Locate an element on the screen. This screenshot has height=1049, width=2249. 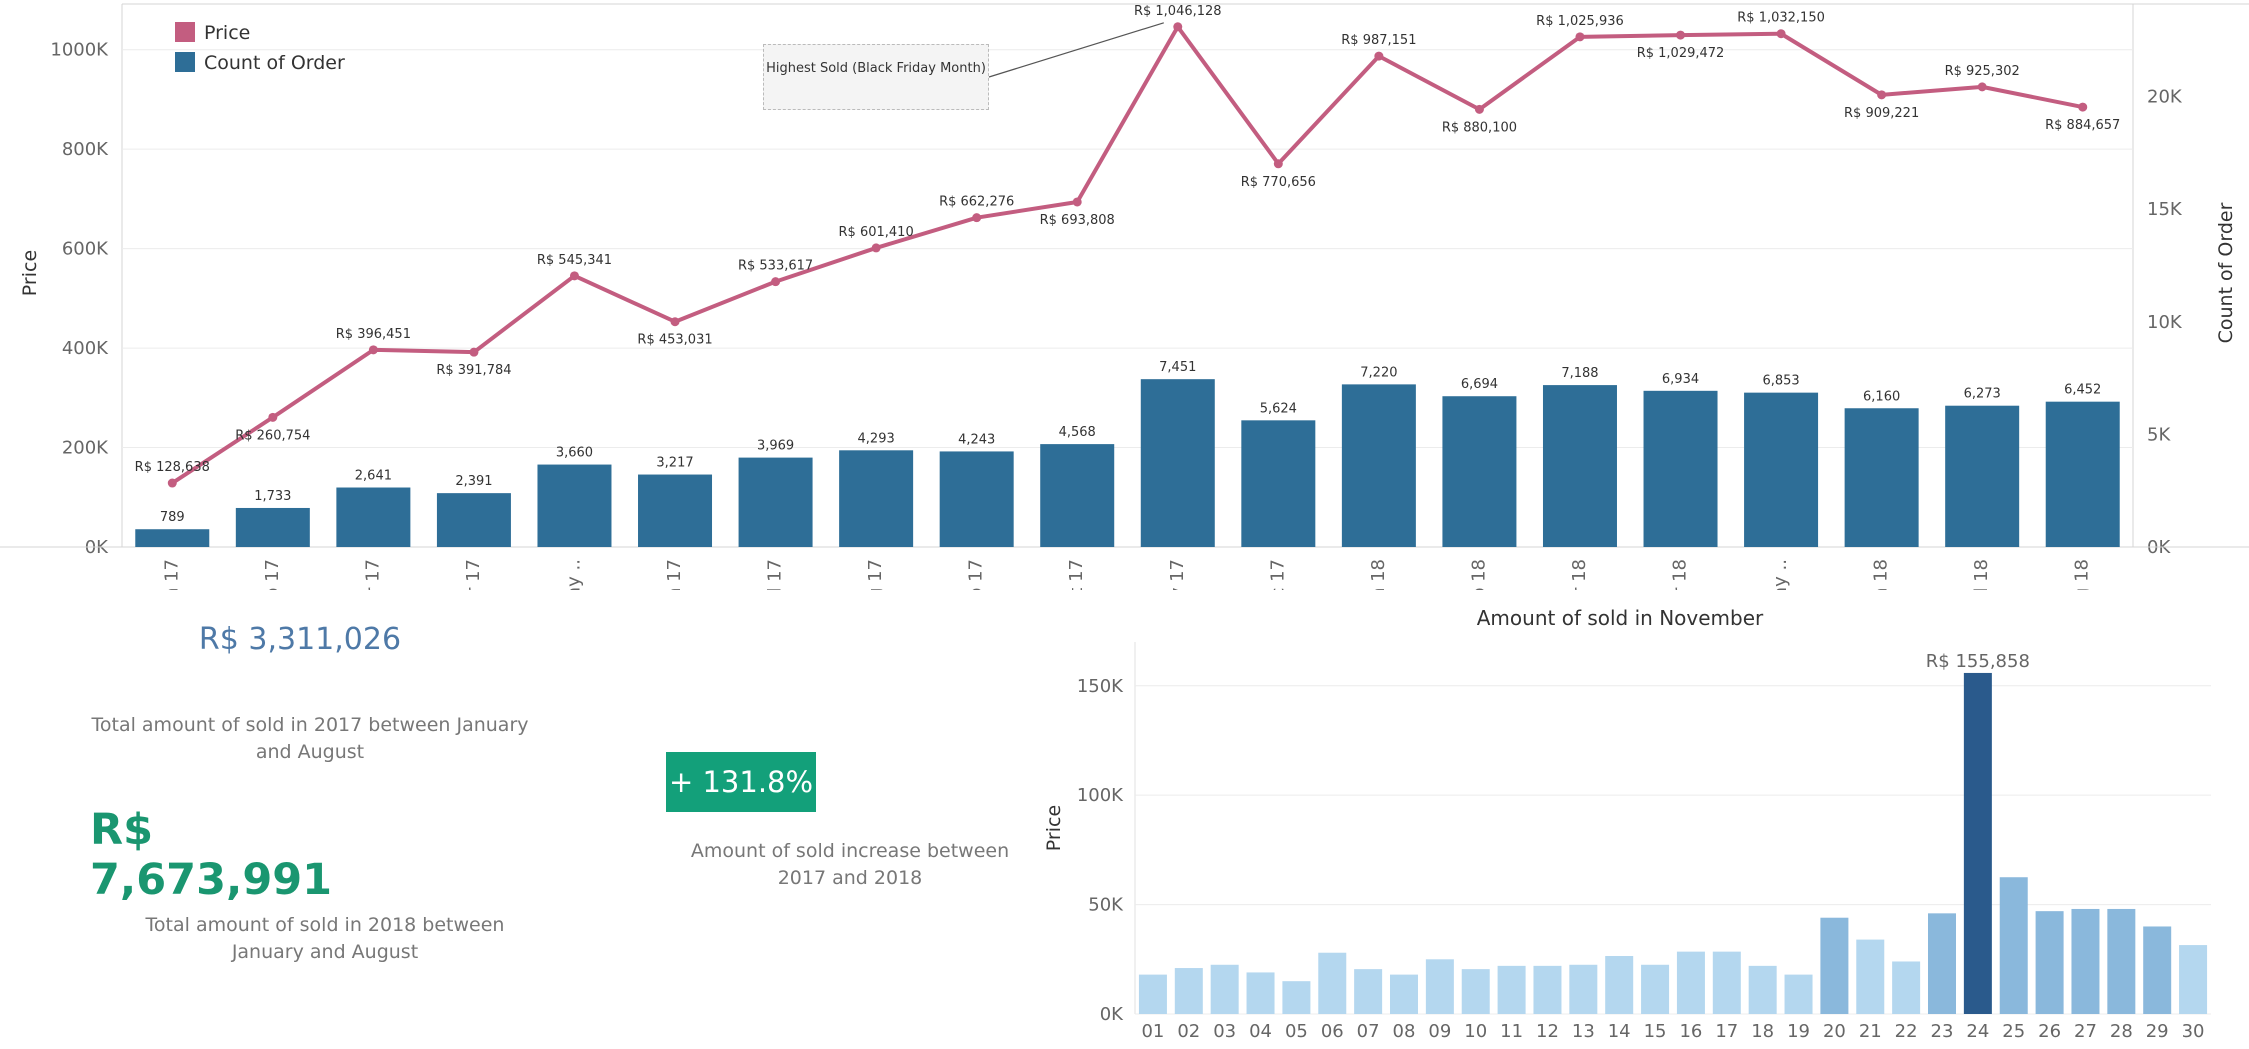
price-data-label: R$ 662,276 is located at coordinates (976, 202).